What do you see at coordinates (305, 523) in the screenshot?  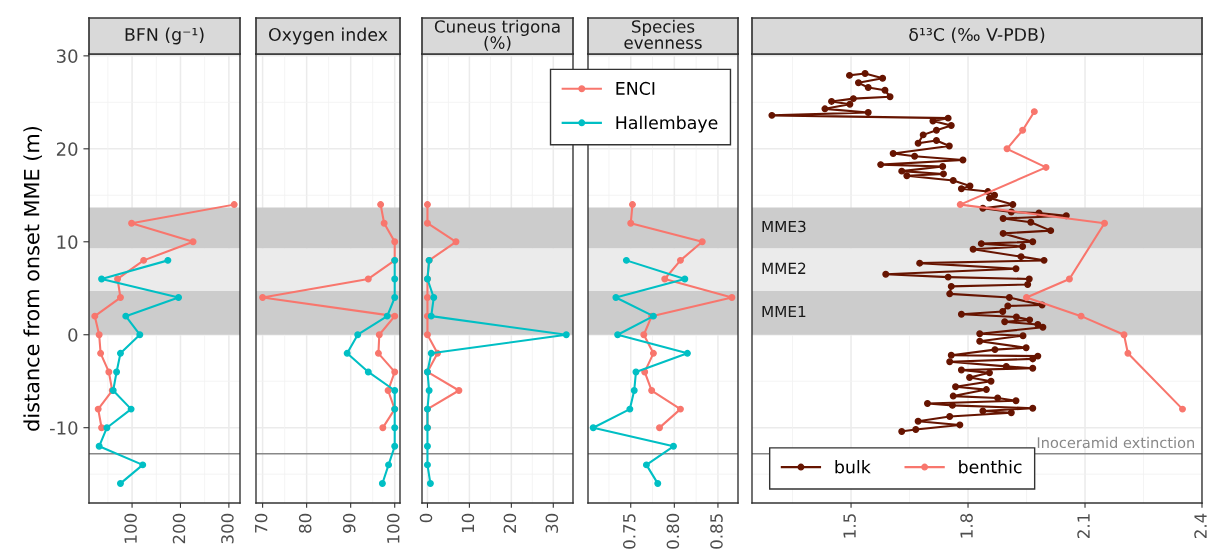 I see `x-tick-label: 80` at bounding box center [305, 523].